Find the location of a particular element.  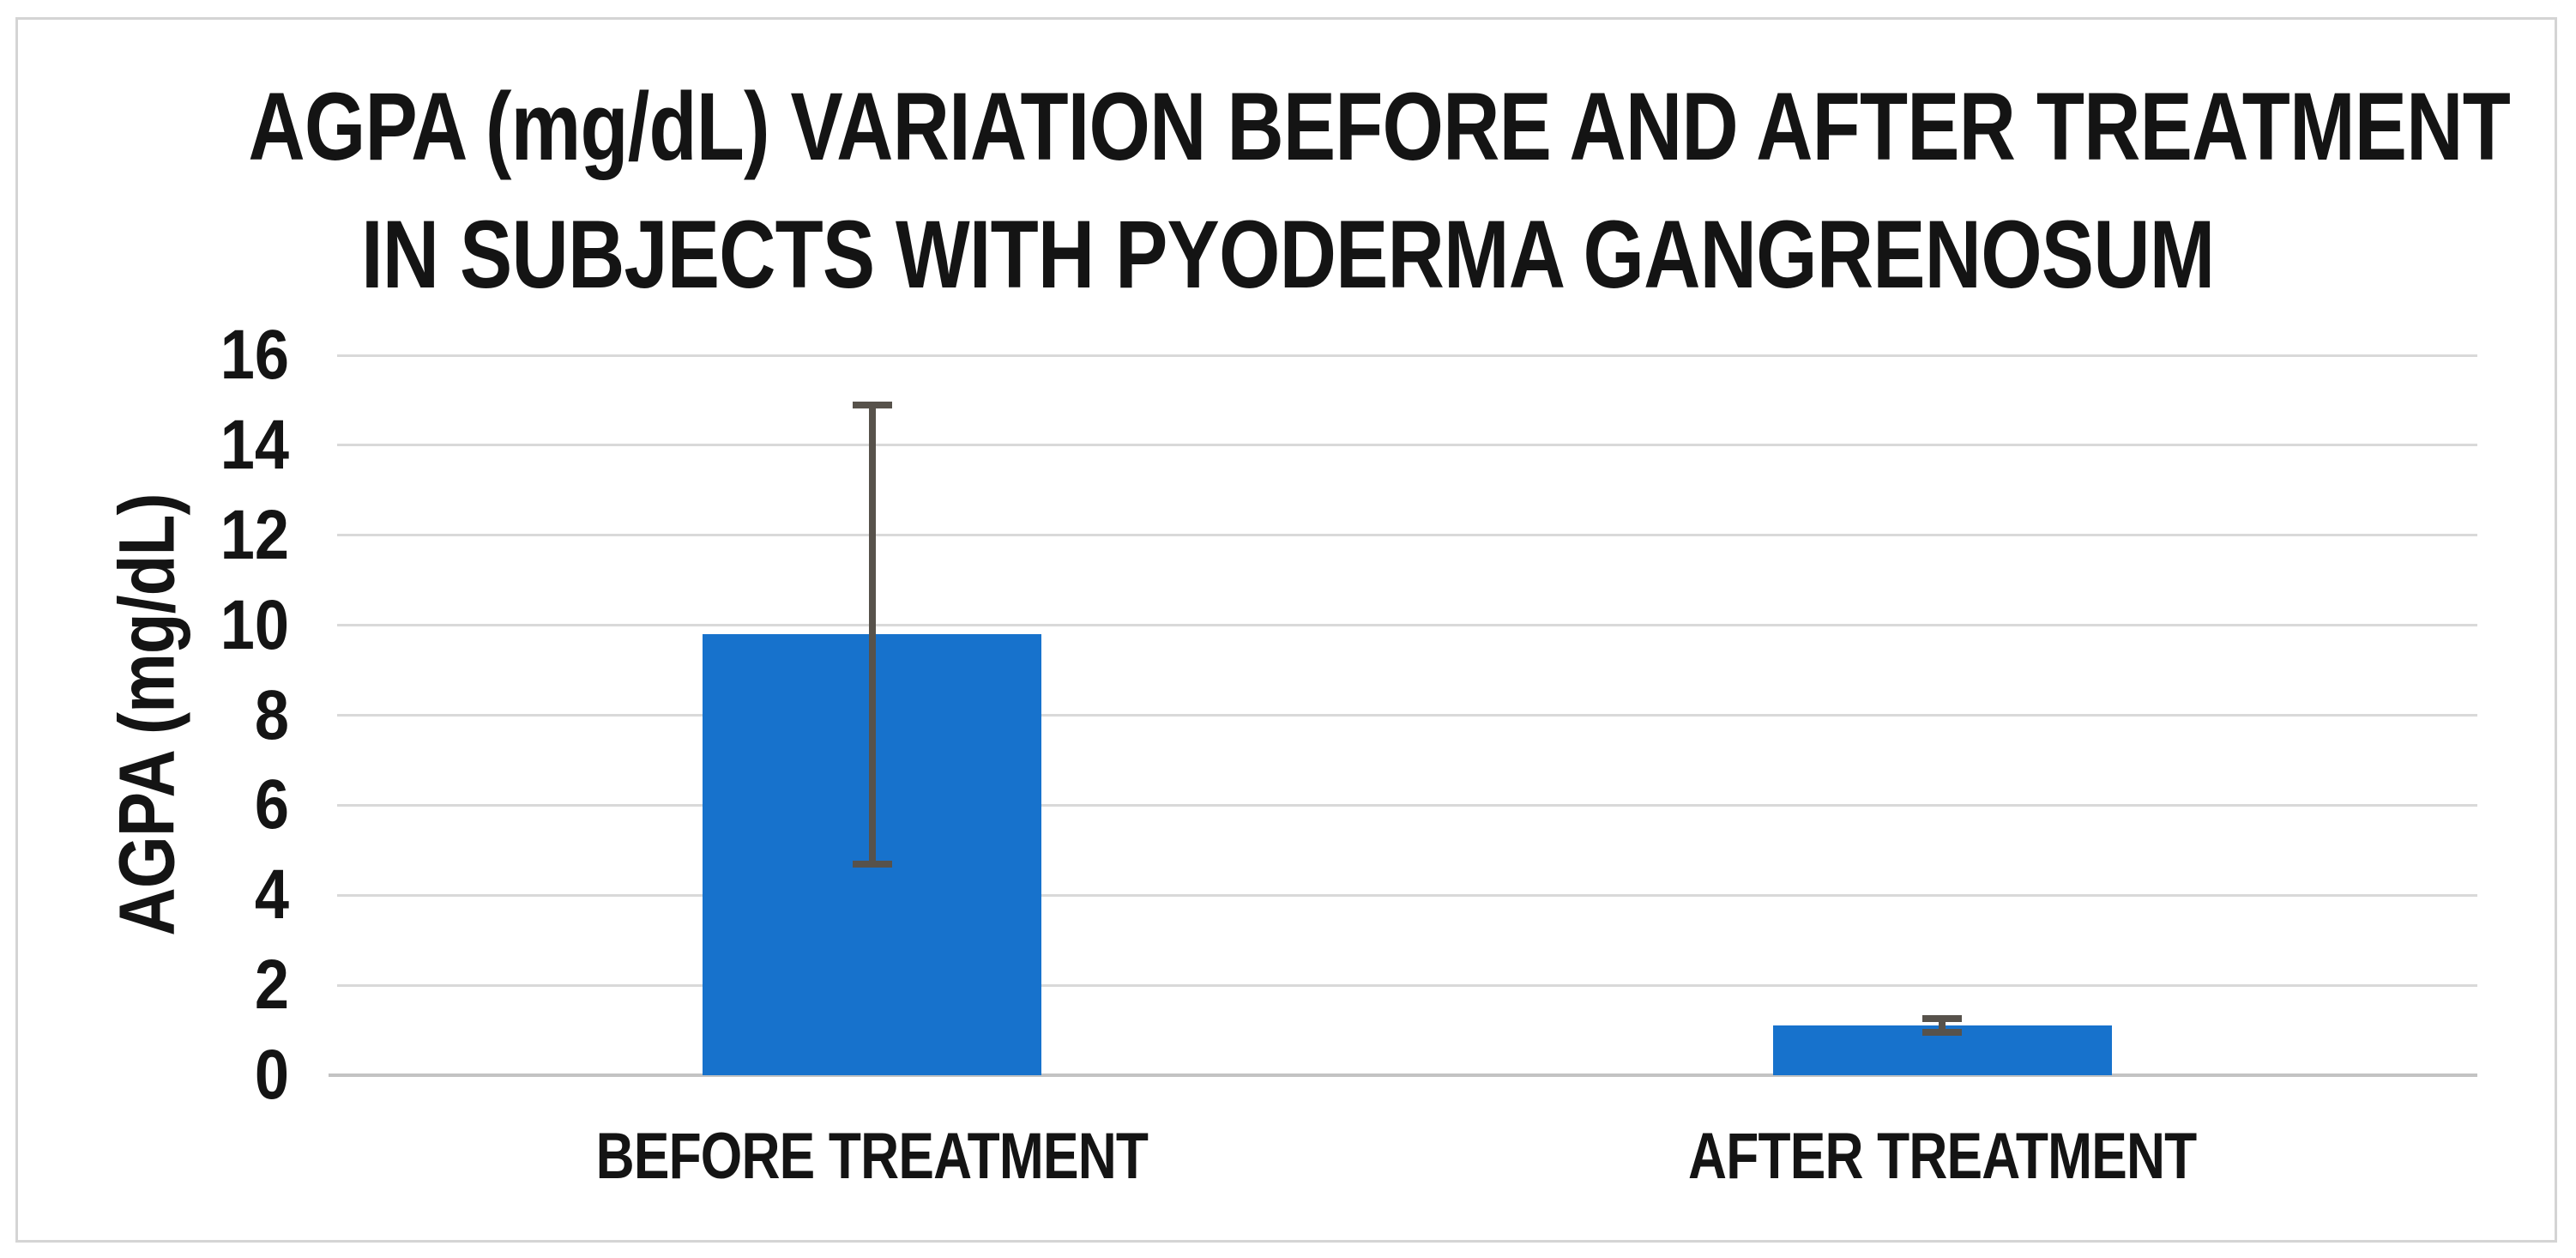

error-bar-after-treatment is located at coordinates (1942, 1026).